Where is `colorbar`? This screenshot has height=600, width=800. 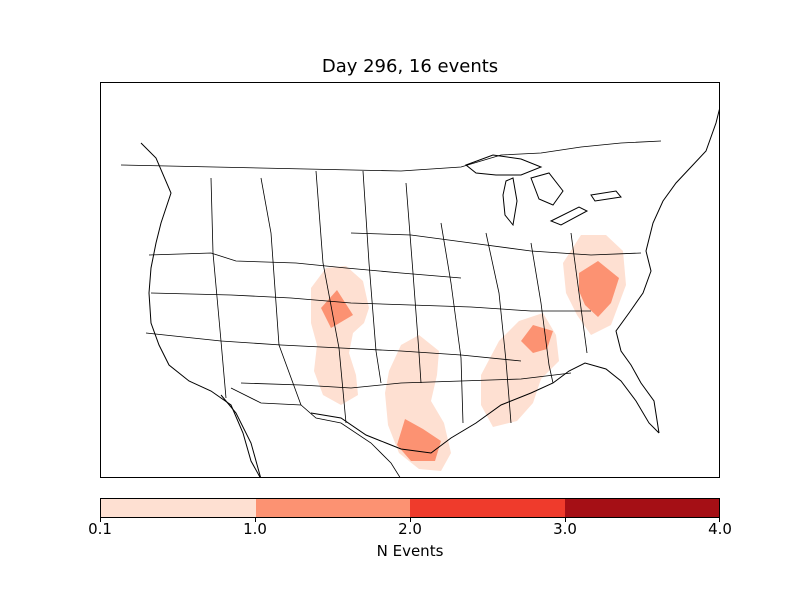 colorbar is located at coordinates (410, 508).